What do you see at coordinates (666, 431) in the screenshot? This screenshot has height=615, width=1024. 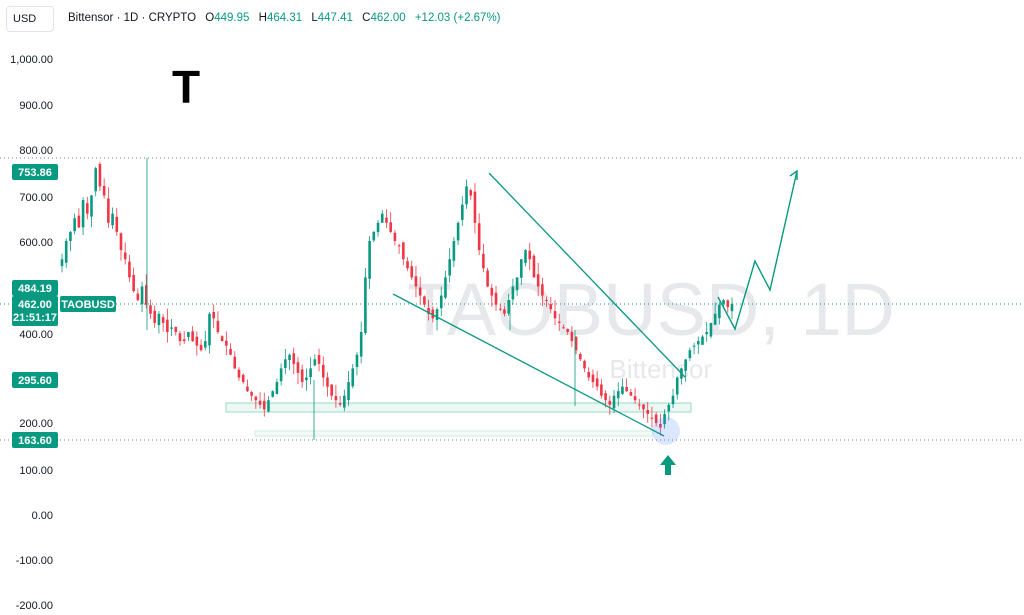 I see `low-highlight-marker` at bounding box center [666, 431].